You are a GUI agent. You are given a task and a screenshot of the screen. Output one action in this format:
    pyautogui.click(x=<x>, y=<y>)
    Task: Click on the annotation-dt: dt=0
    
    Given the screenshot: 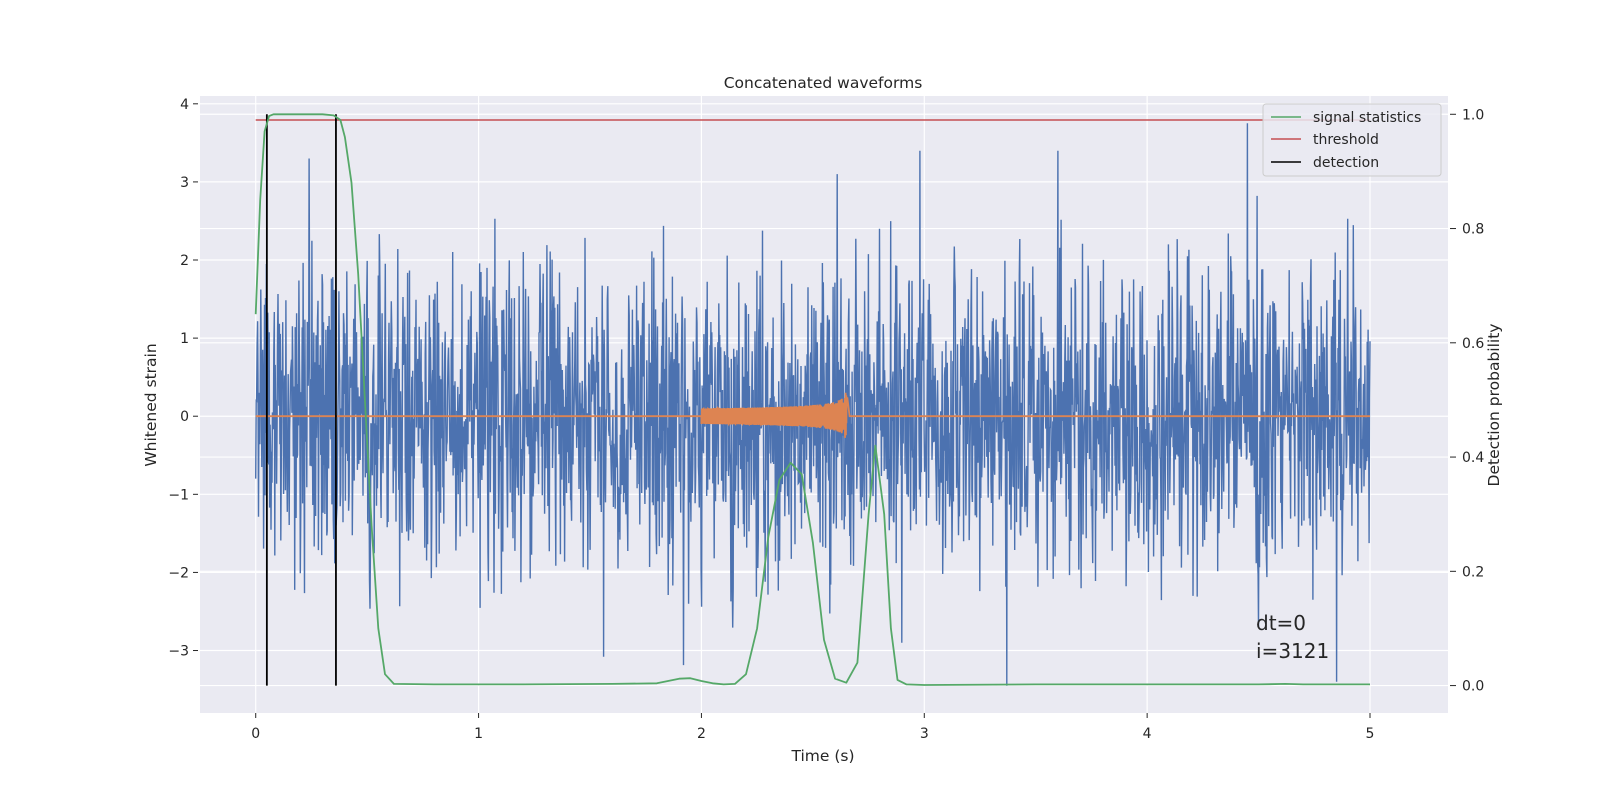 What is the action you would take?
    pyautogui.click(x=1281, y=623)
    